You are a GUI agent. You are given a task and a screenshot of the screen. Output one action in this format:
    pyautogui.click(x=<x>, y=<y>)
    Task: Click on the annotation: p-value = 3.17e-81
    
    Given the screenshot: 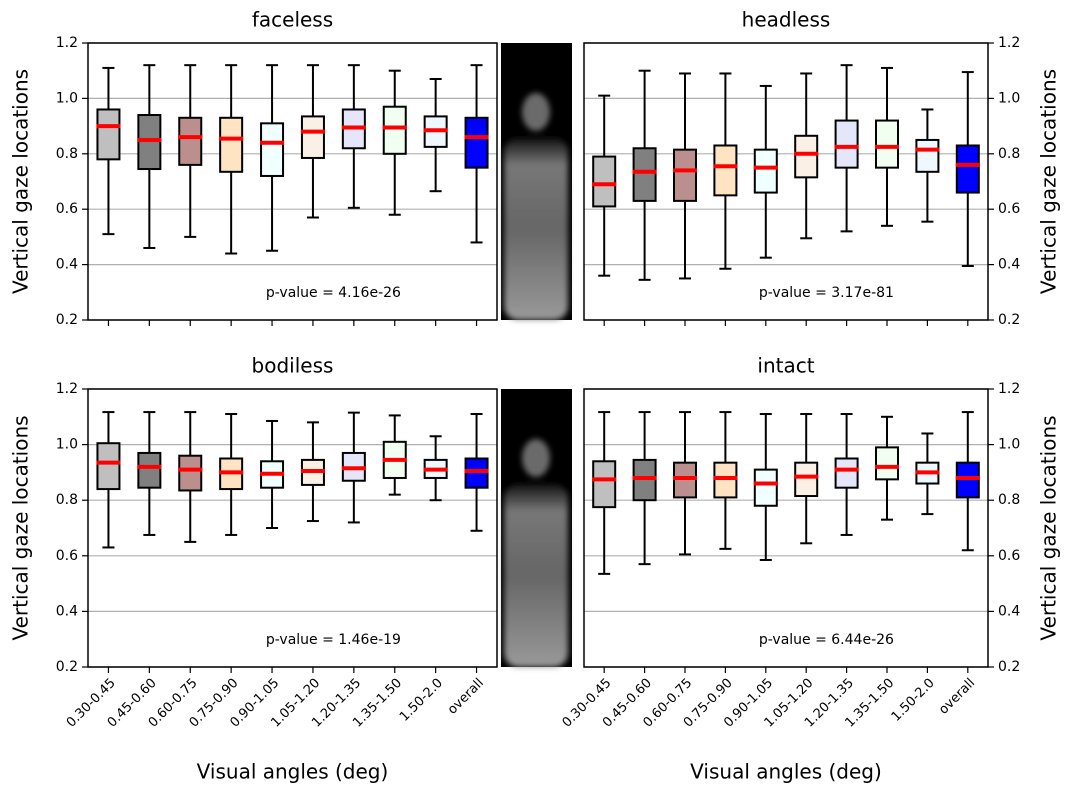 What is the action you would take?
    pyautogui.click(x=826, y=293)
    